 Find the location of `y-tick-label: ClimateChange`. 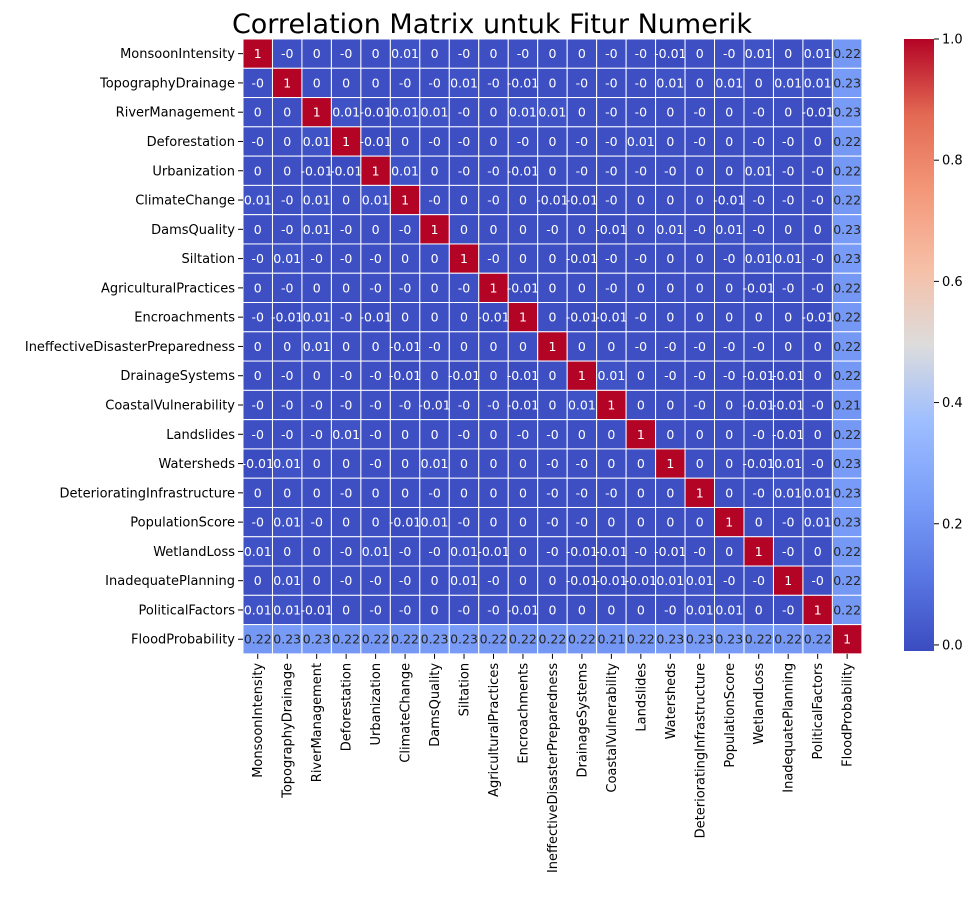

y-tick-label: ClimateChange is located at coordinates (185, 201).